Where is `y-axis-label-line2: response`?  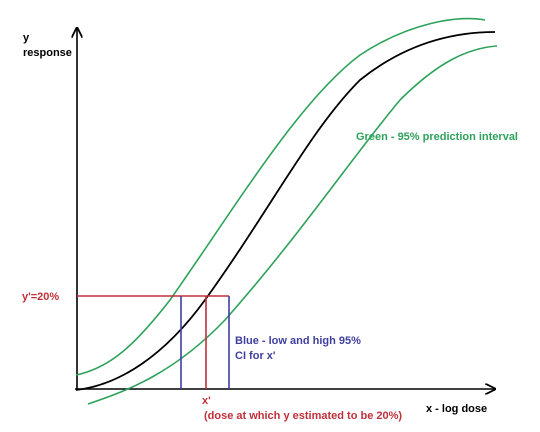
y-axis-label-line2: response is located at coordinates (47, 53).